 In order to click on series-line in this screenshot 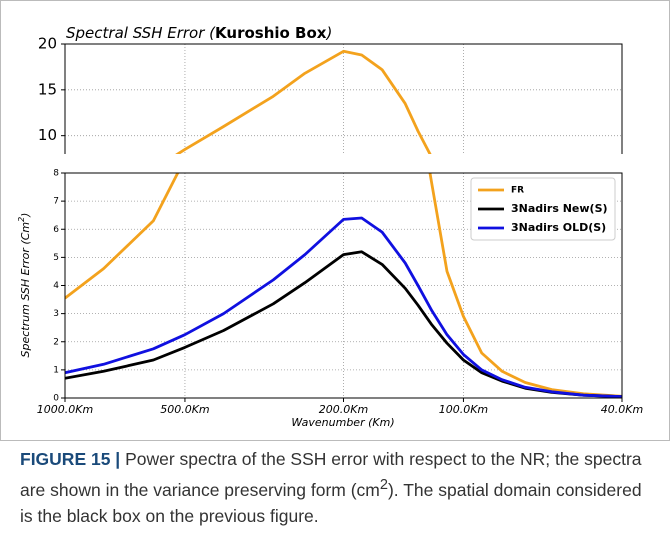, I will do `click(303, 101)`.